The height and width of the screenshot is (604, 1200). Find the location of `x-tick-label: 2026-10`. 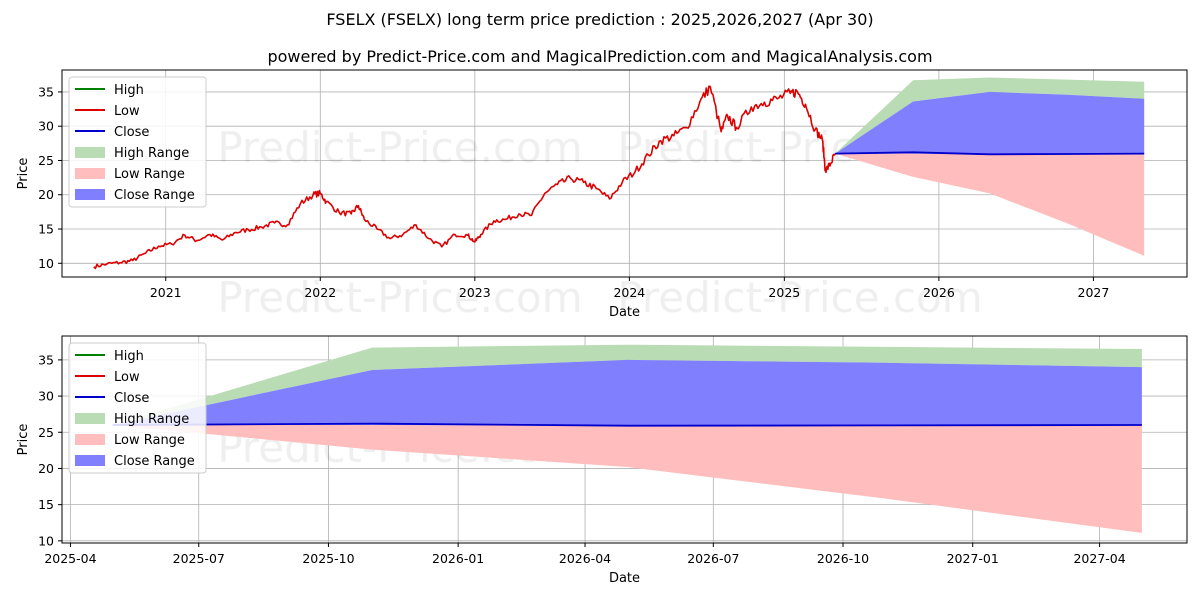

x-tick-label: 2026-10 is located at coordinates (843, 558).